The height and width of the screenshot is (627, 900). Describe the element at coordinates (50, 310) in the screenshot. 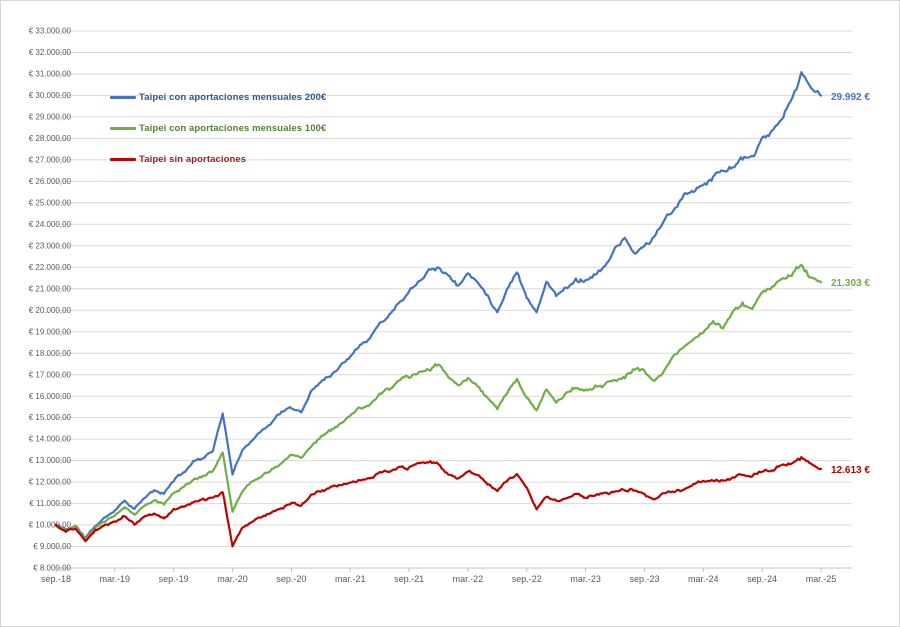

I see `svg-text: € 20.000,00` at that location.